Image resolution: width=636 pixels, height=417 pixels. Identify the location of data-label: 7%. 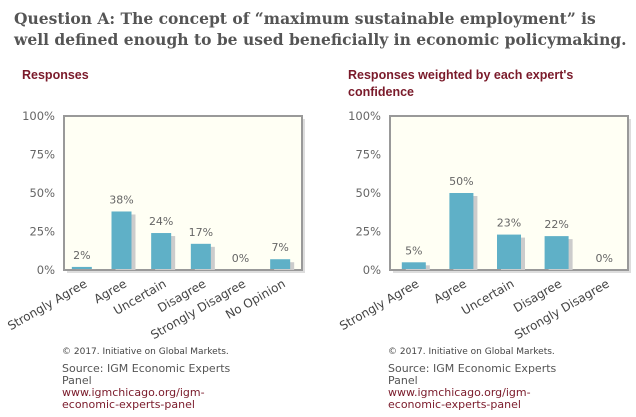
(279, 247).